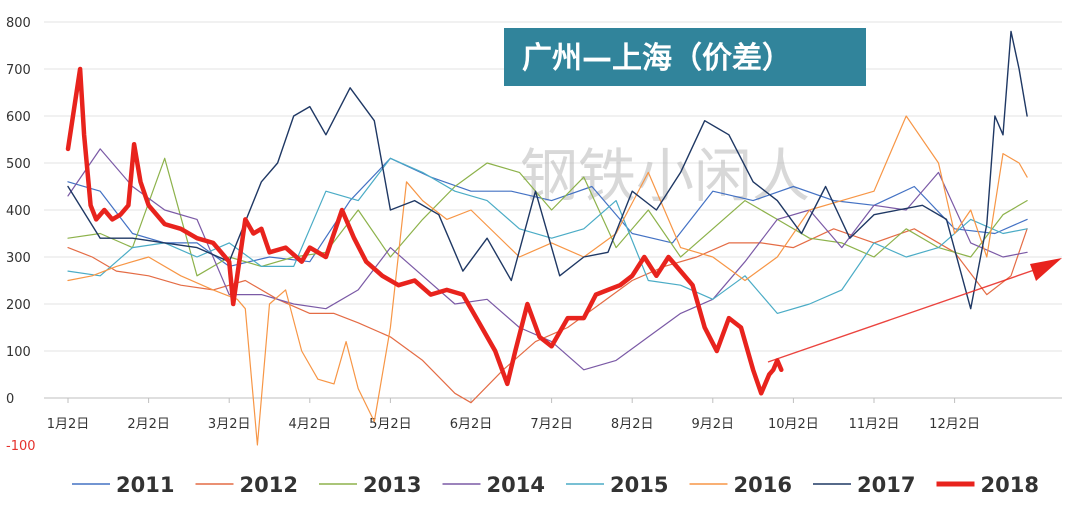 The image size is (1080, 530). What do you see at coordinates (21, 446) in the screenshot?
I see `y-tick-label: -100` at bounding box center [21, 446].